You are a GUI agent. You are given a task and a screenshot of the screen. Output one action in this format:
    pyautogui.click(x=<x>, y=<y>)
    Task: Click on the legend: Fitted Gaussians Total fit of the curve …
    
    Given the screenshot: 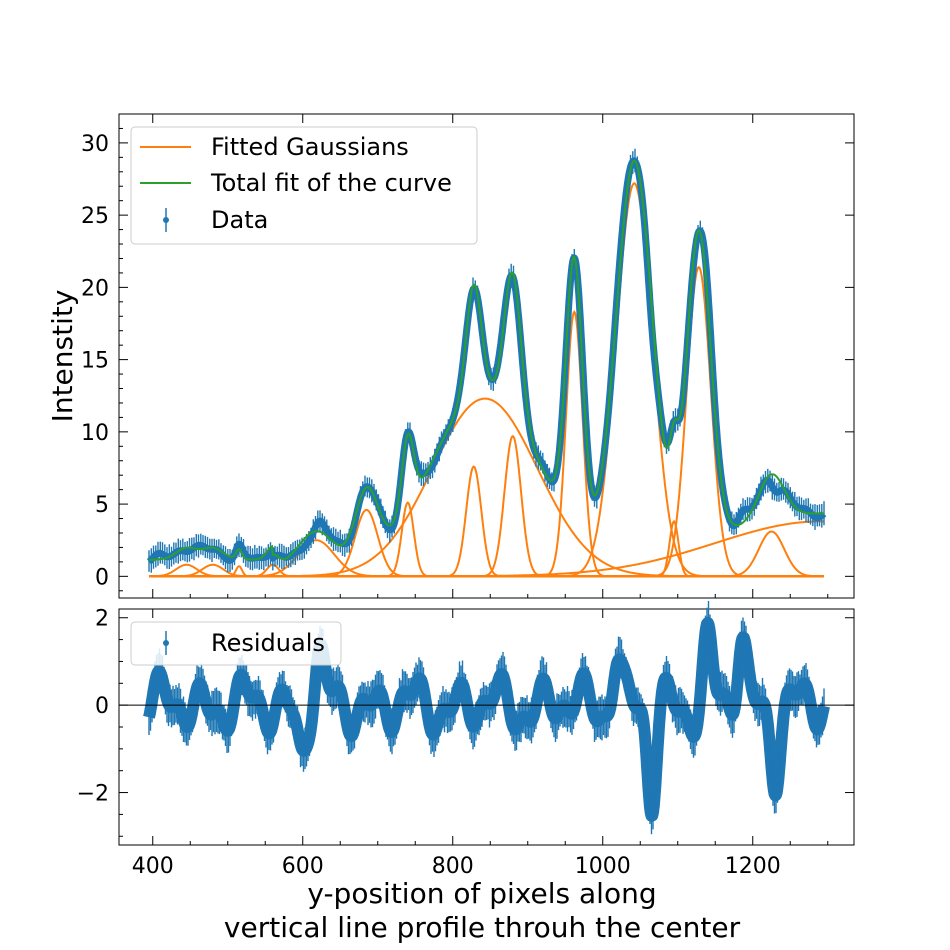 What is the action you would take?
    pyautogui.click(x=304, y=185)
    